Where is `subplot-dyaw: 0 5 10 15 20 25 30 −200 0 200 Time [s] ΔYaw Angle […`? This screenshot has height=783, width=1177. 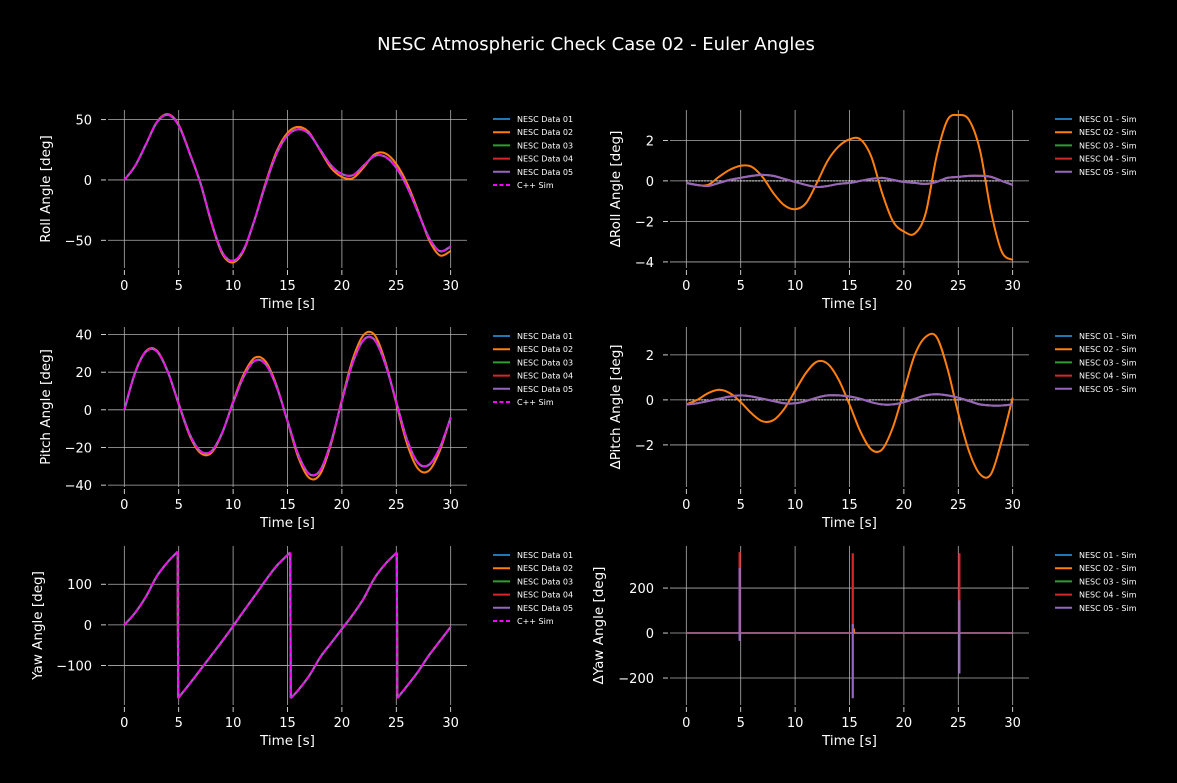
subplot-dyaw: 0 5 10 15 20 25 30 −200 0 200 Time [s] ΔYaw Angle [… is located at coordinates (864, 647).